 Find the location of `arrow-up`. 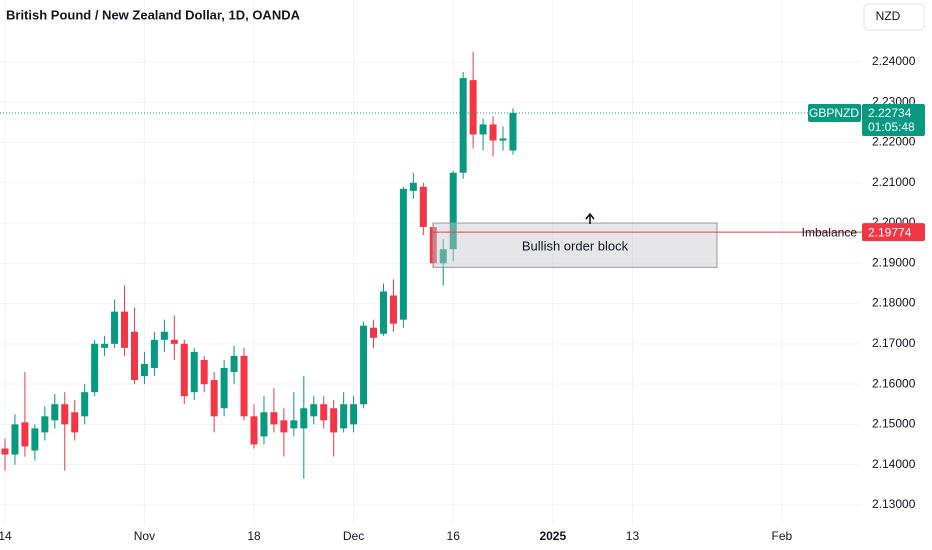

arrow-up is located at coordinates (590, 218).